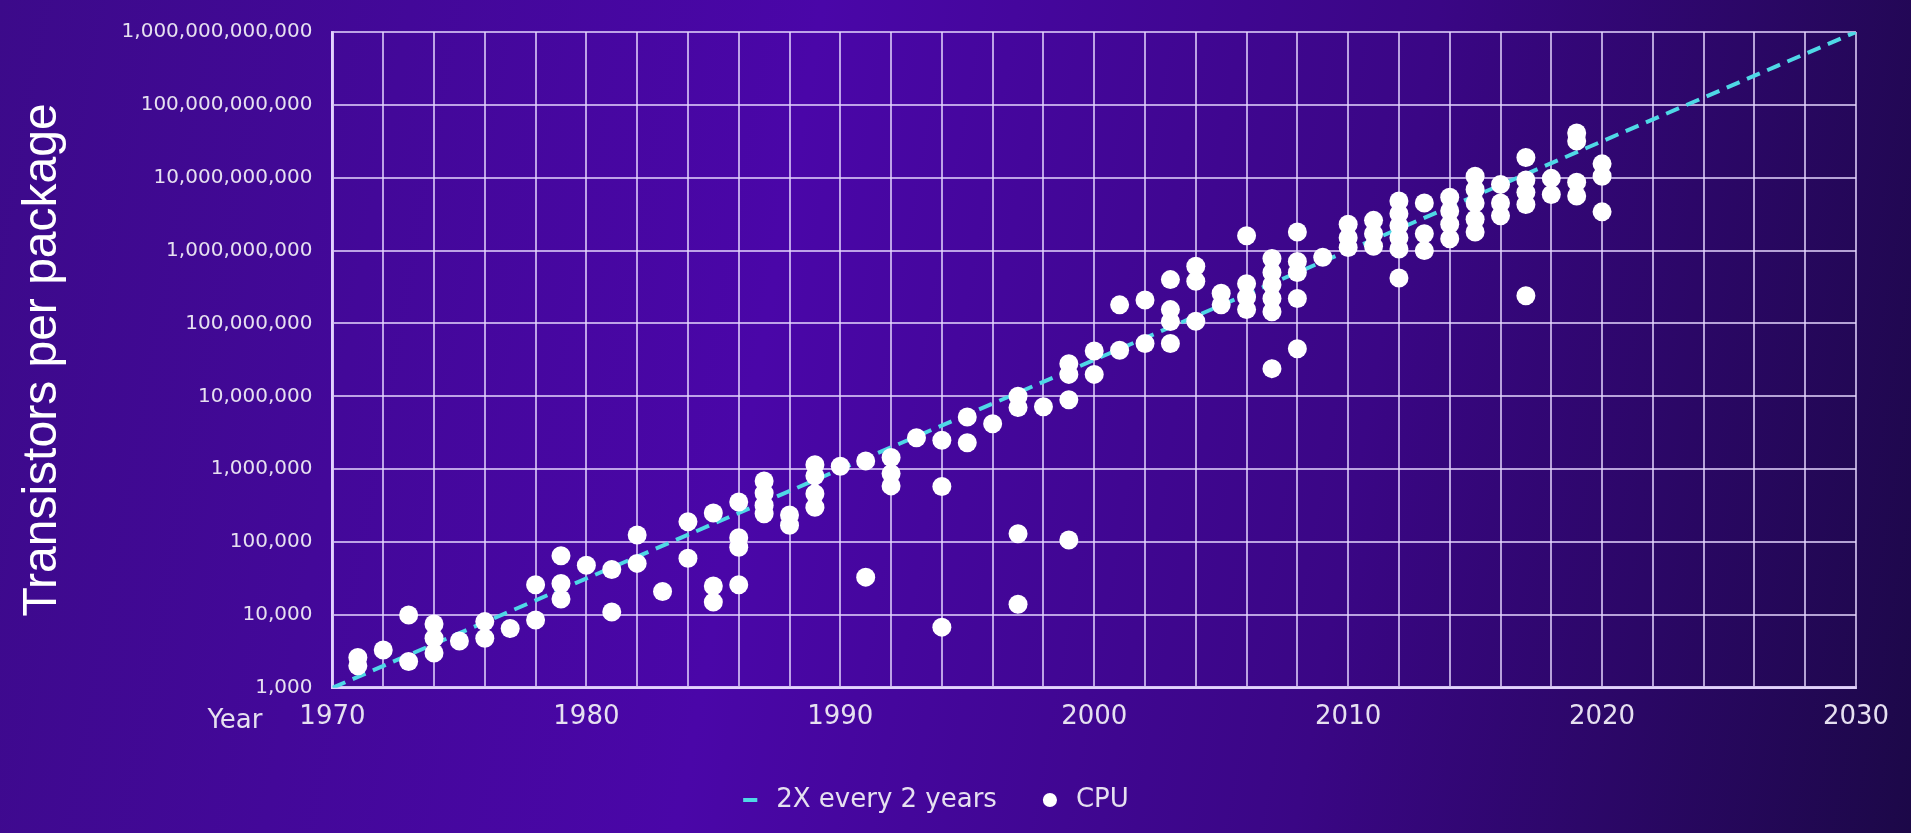 The height and width of the screenshot is (833, 1911). Describe the element at coordinates (40, 360) in the screenshot. I see `y-axis-title: Transistors per package` at that location.